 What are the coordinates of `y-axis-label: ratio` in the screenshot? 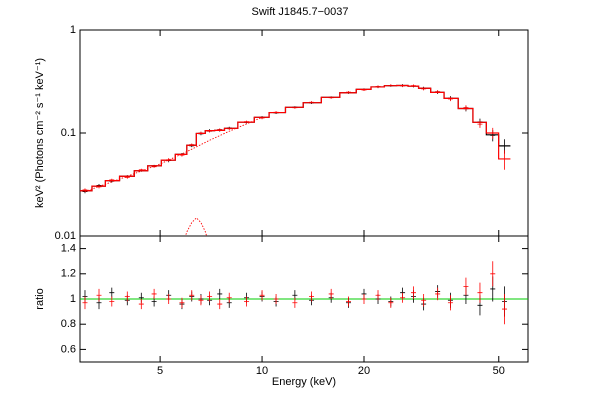 It's located at (40, 298).